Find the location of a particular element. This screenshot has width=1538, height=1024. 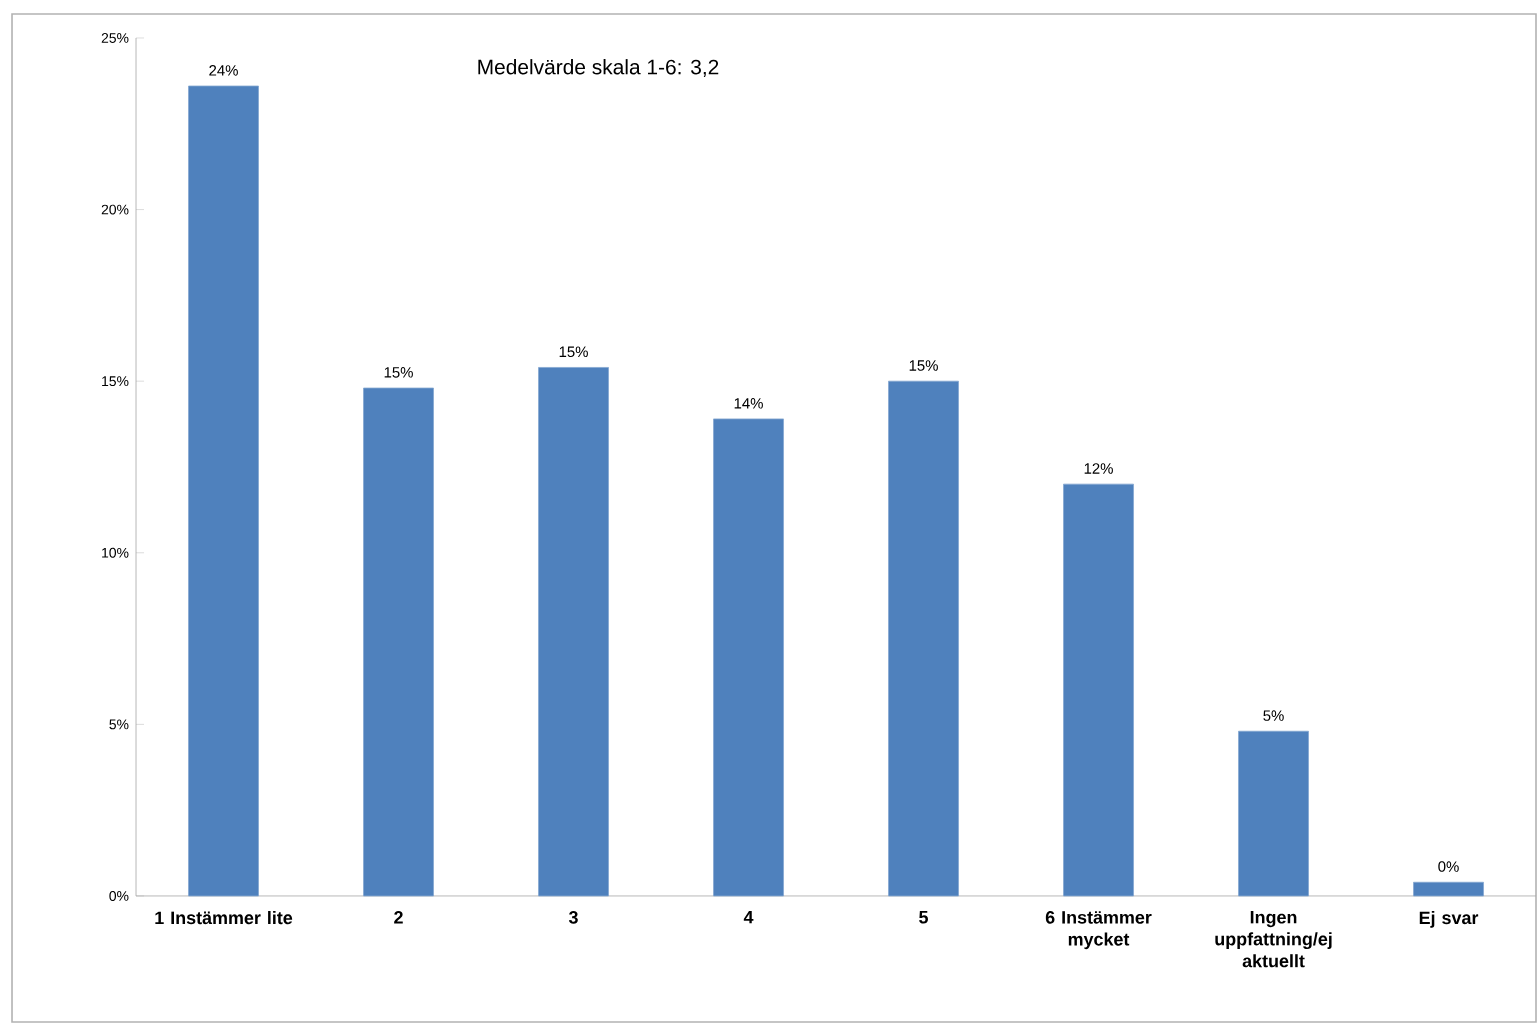

x-tick-label: Ingen uppfattning/ej aktuellt is located at coordinates (1273, 939).